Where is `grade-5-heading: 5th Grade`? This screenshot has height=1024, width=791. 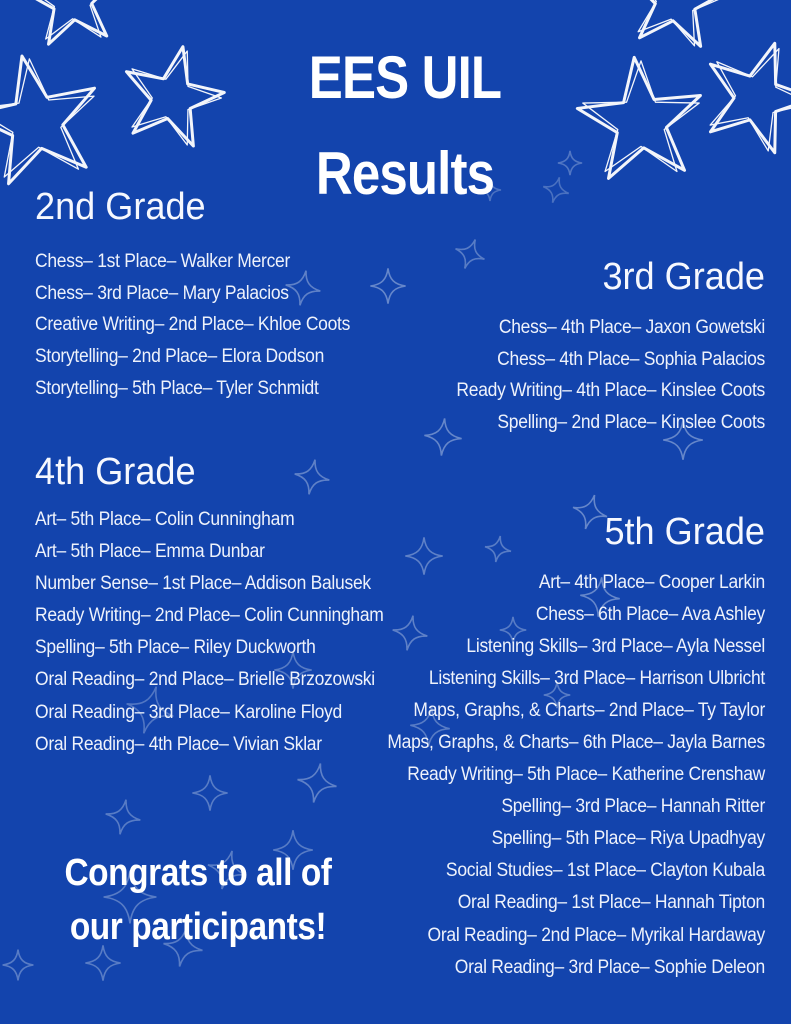
grade-5-heading: 5th Grade is located at coordinates (684, 532).